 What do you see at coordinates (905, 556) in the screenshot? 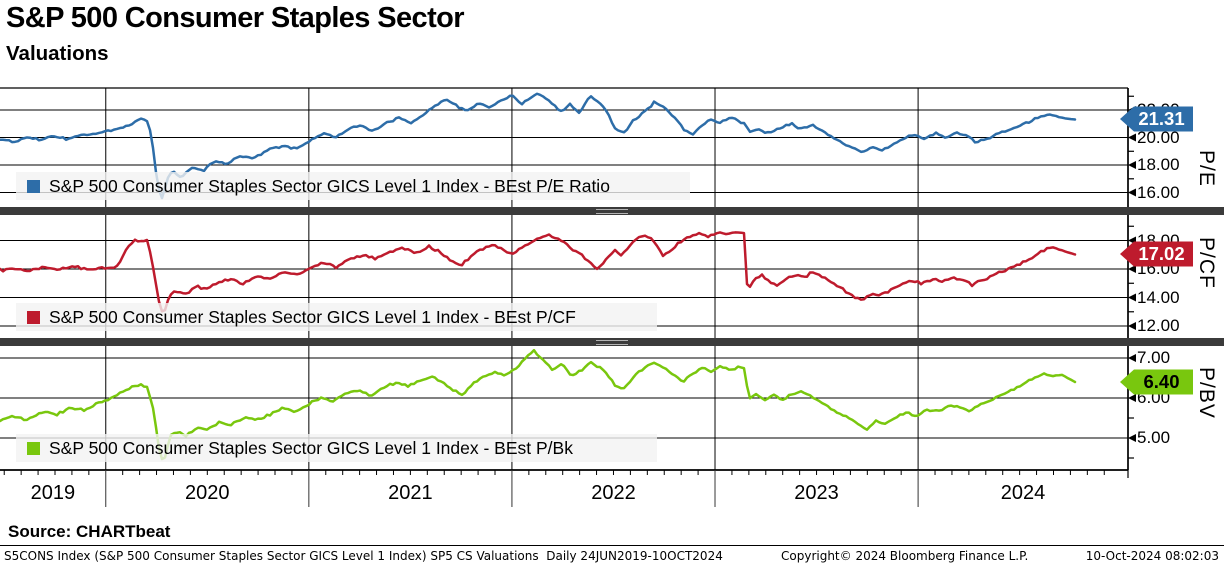
I see `footer-copyright: Copyright© 2024 Bloomberg Finance L.P.` at bounding box center [905, 556].